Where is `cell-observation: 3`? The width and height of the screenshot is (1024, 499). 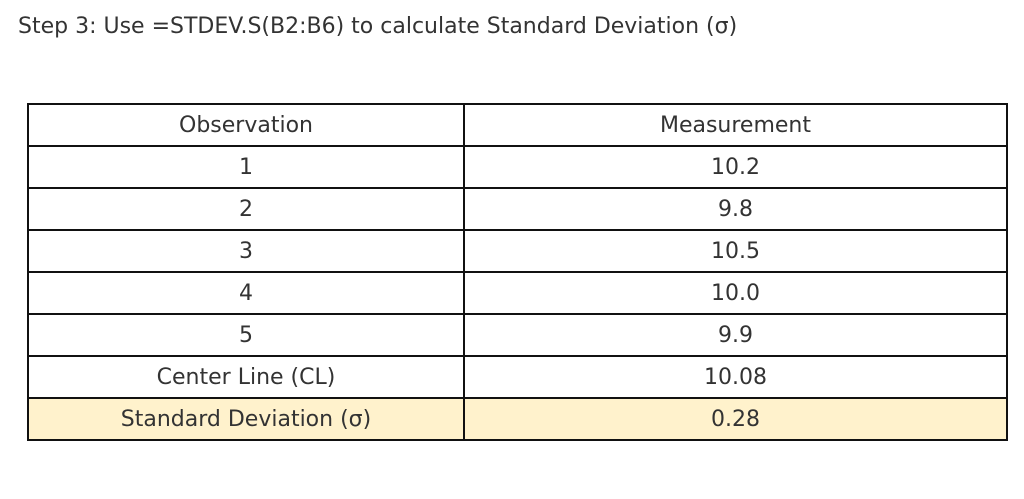 cell-observation: 3 is located at coordinates (246, 251).